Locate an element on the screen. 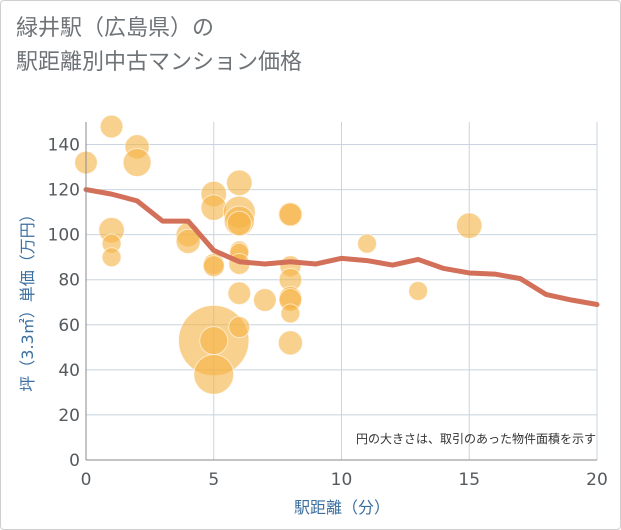  y-tick-label: 60 is located at coordinates (69, 326).